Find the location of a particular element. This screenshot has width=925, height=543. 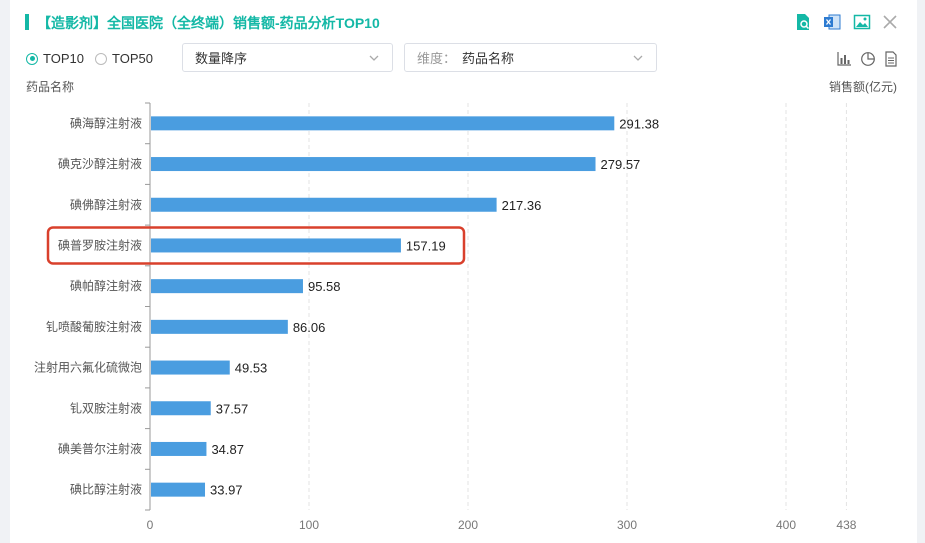

x-tick-label: 0 is located at coordinates (150, 525).